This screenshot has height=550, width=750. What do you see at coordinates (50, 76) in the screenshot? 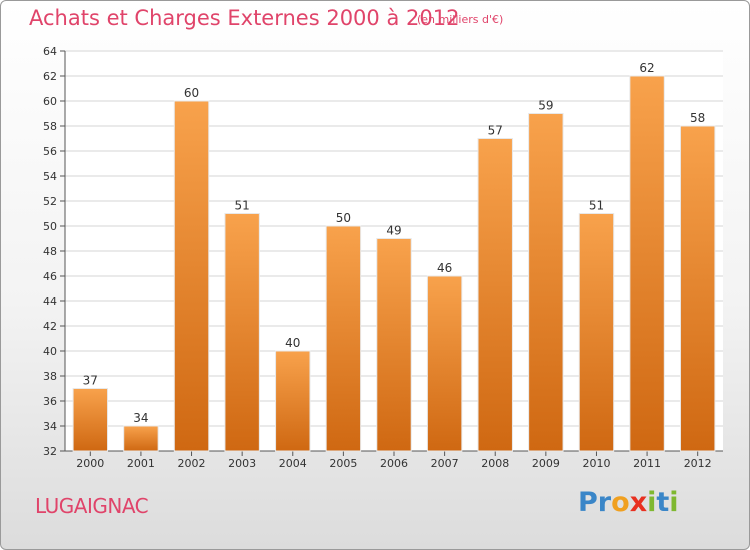
I see `y-tick-label: 62` at bounding box center [50, 76].